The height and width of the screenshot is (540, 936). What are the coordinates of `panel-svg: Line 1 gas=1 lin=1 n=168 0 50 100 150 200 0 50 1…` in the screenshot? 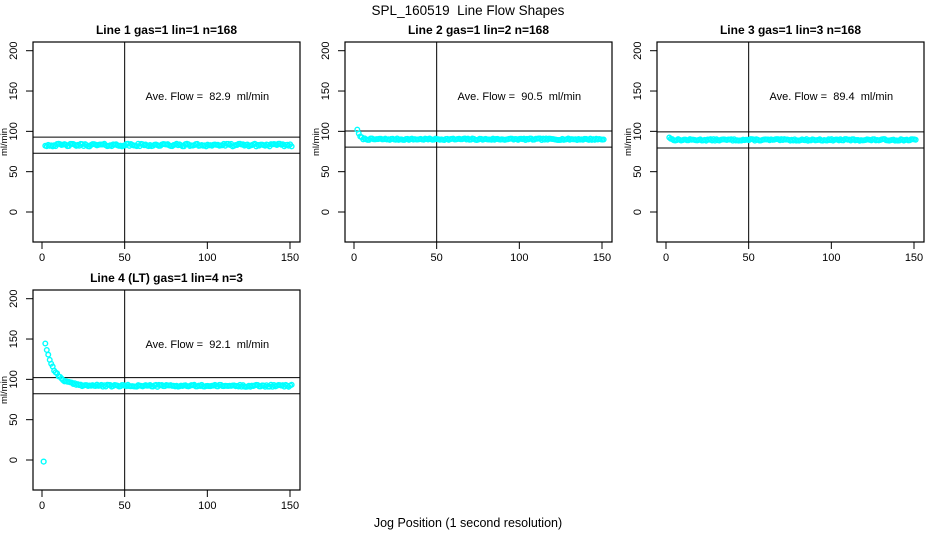 It's located at (150, 143).